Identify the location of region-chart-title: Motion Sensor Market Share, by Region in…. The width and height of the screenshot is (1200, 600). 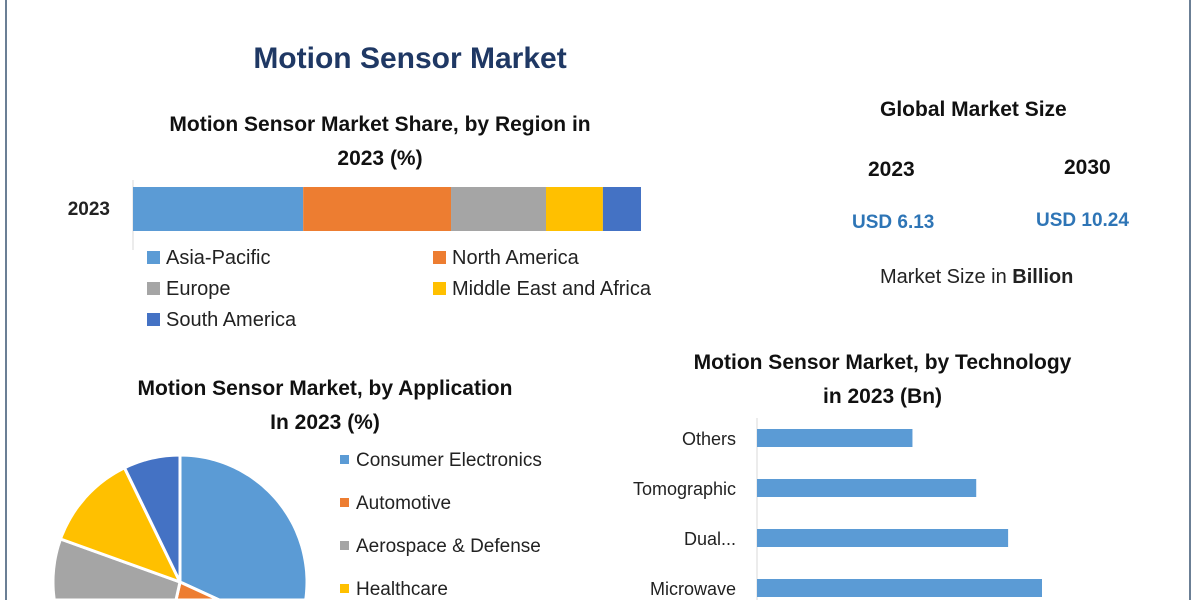
(380, 142).